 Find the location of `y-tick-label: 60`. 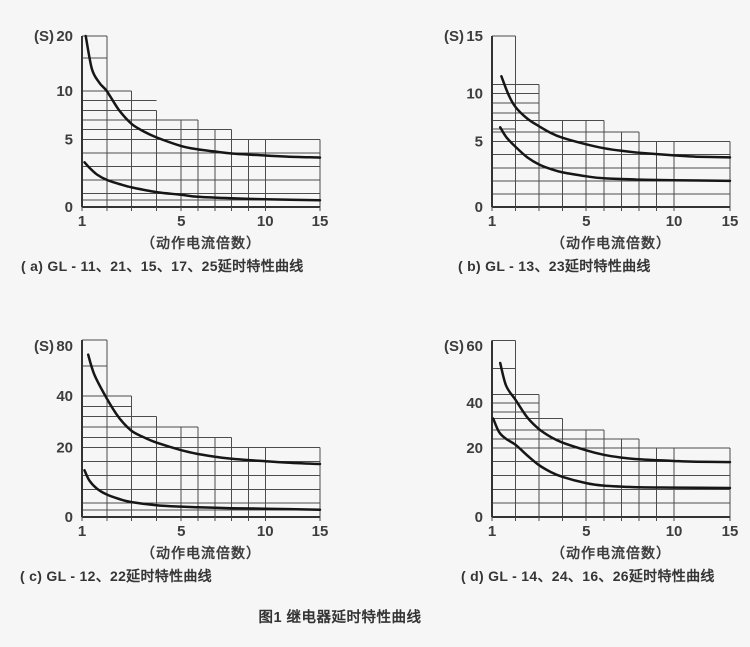

y-tick-label: 60 is located at coordinates (474, 346).